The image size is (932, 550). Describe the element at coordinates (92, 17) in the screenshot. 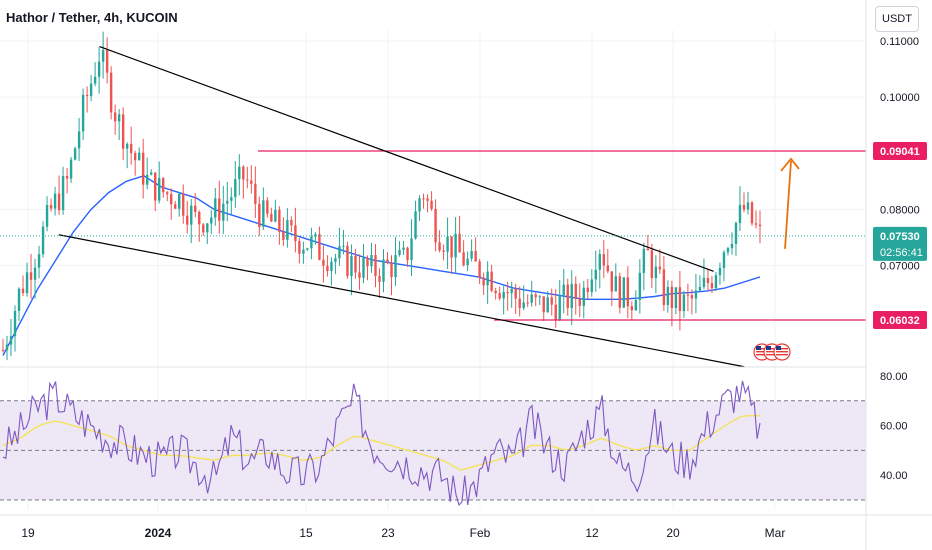

I see `chart-title: Hathor / Tether, 4h, KUCOIN` at that location.